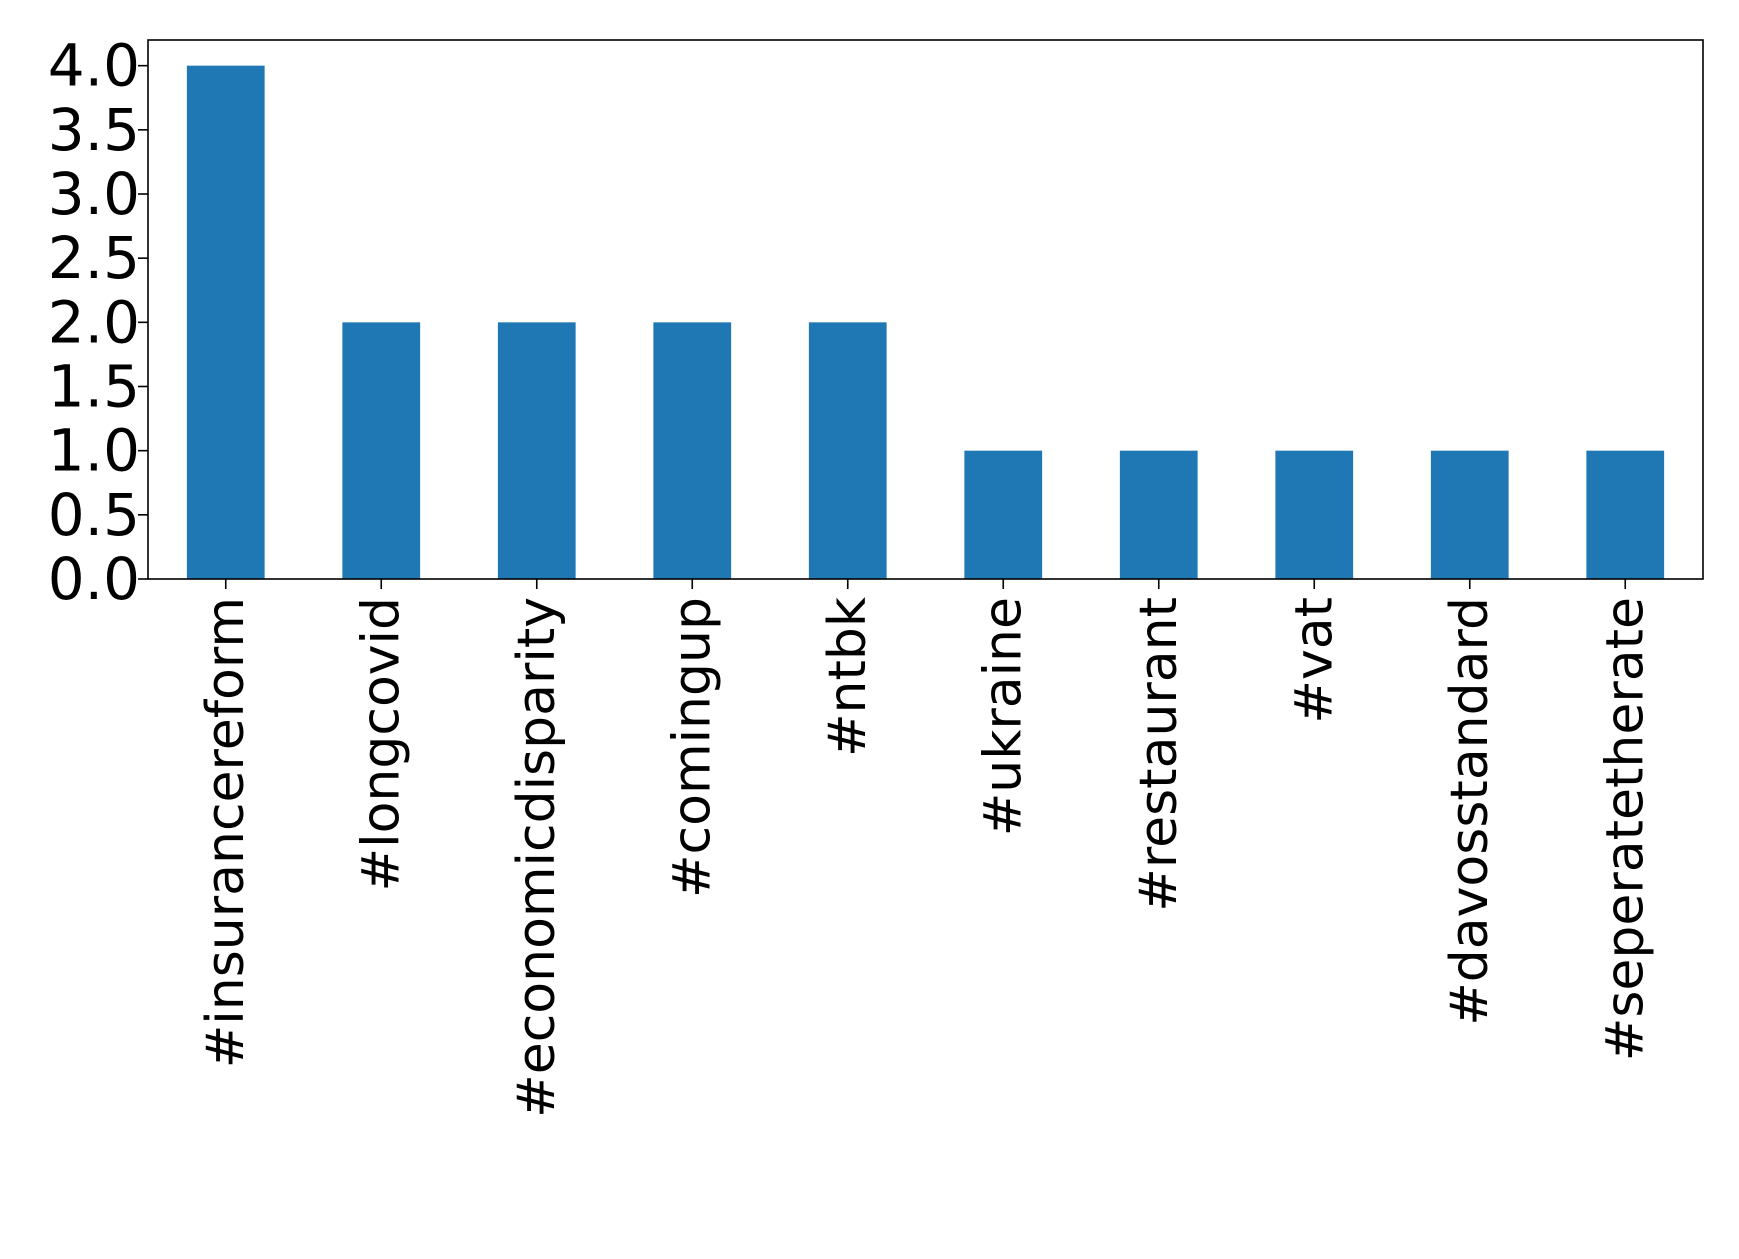  I want to click on y-tick-label: 4.0, so click(94, 66).